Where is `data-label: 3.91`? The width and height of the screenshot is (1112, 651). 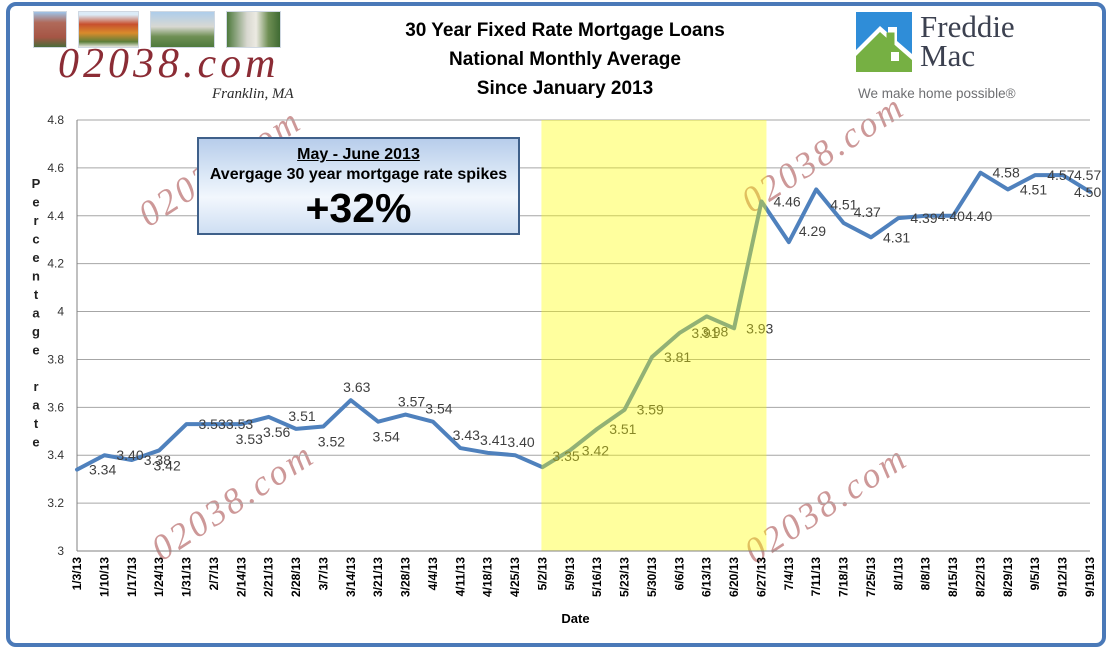
data-label: 3.91 is located at coordinates (704, 333).